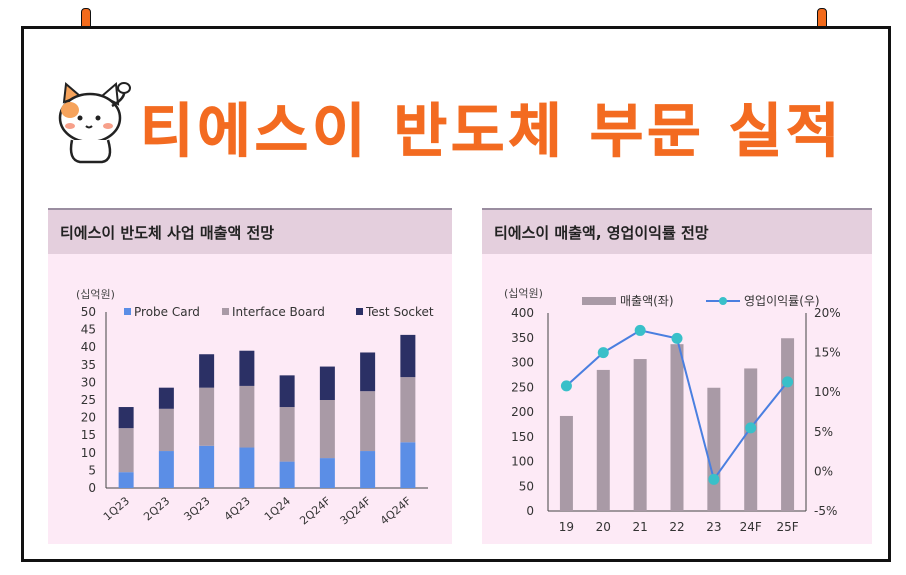  What do you see at coordinates (751, 527) in the screenshot?
I see `x-tick-label: 24F` at bounding box center [751, 527].